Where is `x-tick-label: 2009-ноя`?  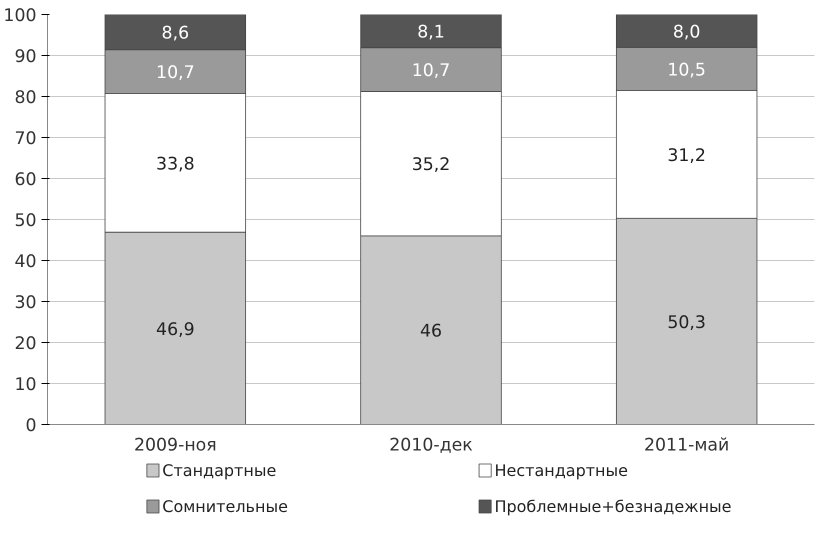 x-tick-label: 2009-ноя is located at coordinates (175, 446).